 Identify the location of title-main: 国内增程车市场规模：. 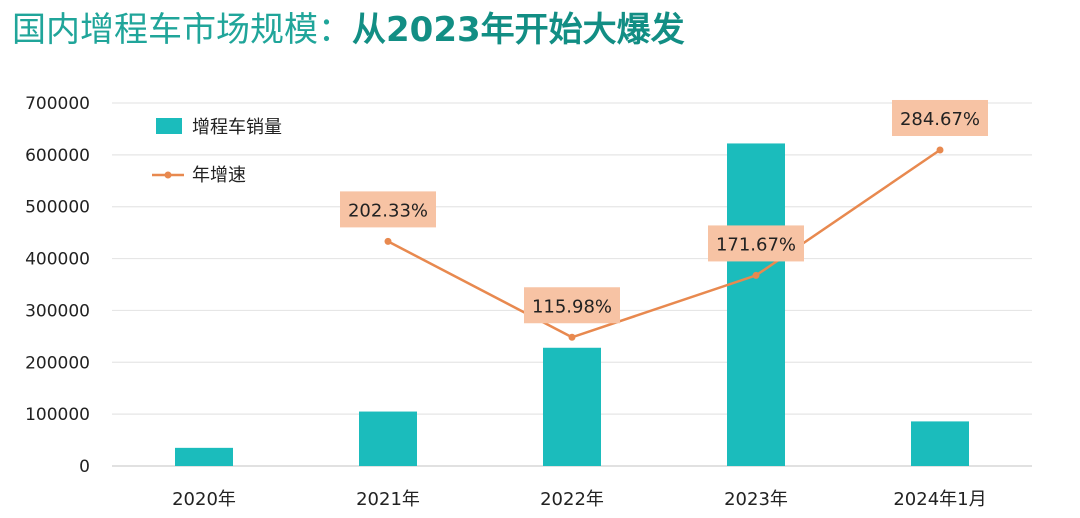
(182, 30).